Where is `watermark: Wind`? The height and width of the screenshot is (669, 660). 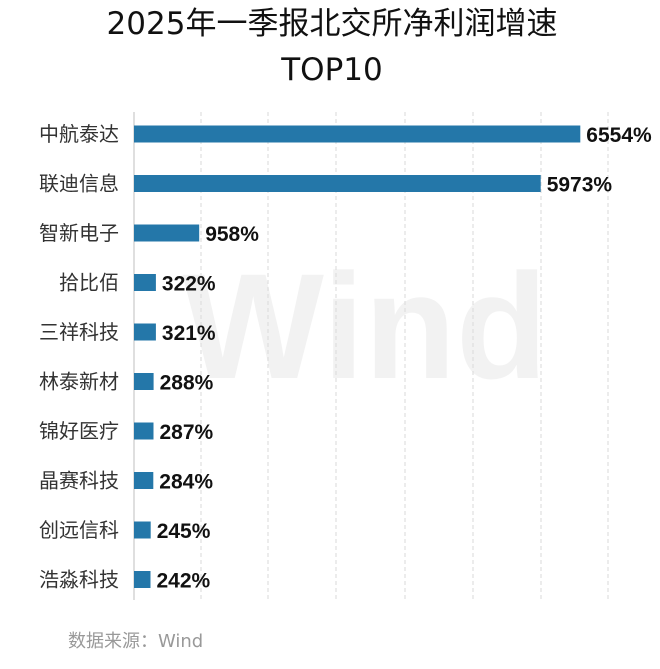 watermark: Wind is located at coordinates (364, 326).